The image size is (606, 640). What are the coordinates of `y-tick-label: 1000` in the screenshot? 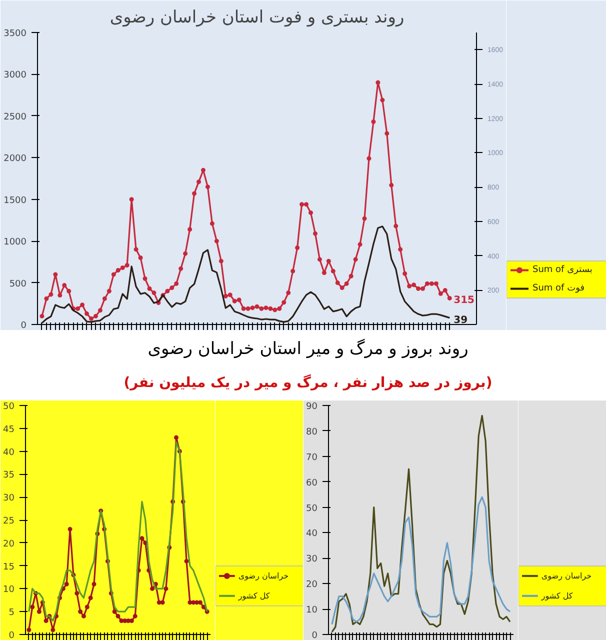 It's located at (15, 243).